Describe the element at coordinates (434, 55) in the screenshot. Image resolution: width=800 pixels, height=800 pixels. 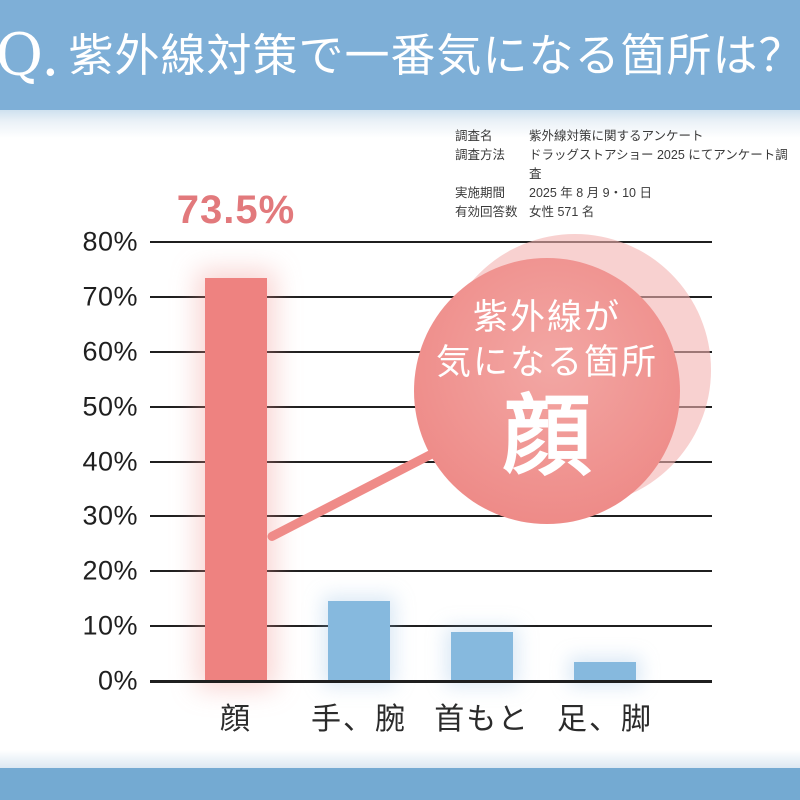
I see `question-title: 紫外線対策で一番気になる箇所は？` at that location.